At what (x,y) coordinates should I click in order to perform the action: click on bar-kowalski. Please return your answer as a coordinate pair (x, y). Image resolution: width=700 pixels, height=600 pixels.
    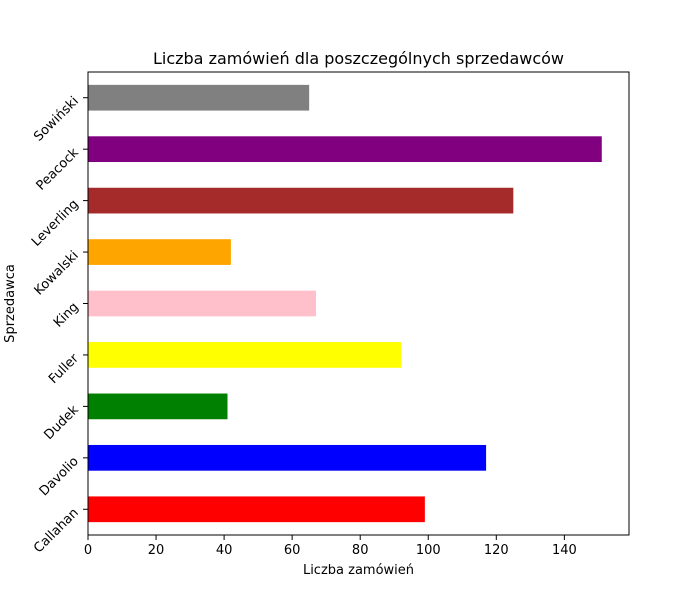
    Looking at the image, I should click on (159, 252).